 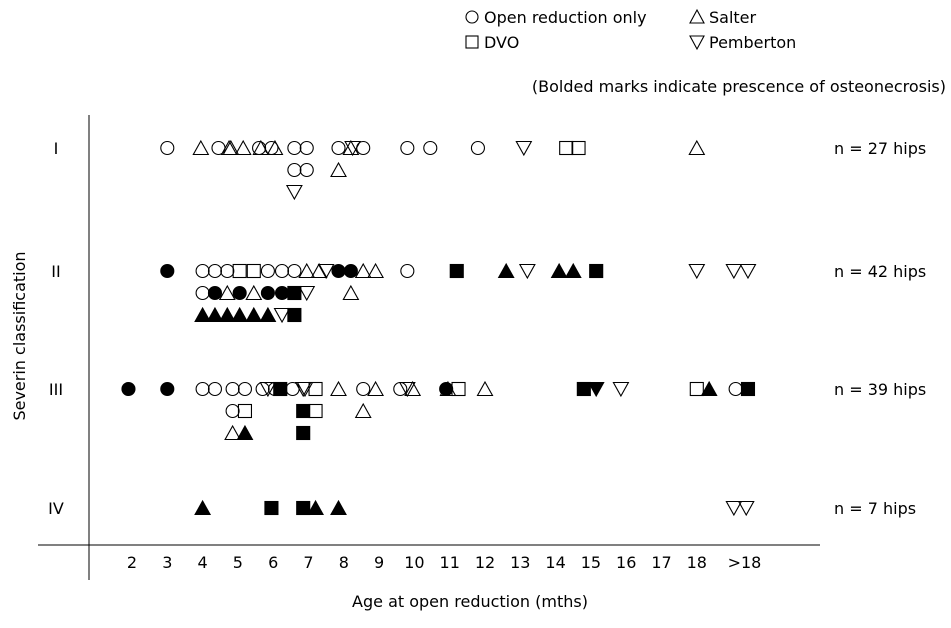 What do you see at coordinates (565, 17) in the screenshot?
I see `legend-label-open-reduction: Open reduction only` at bounding box center [565, 17].